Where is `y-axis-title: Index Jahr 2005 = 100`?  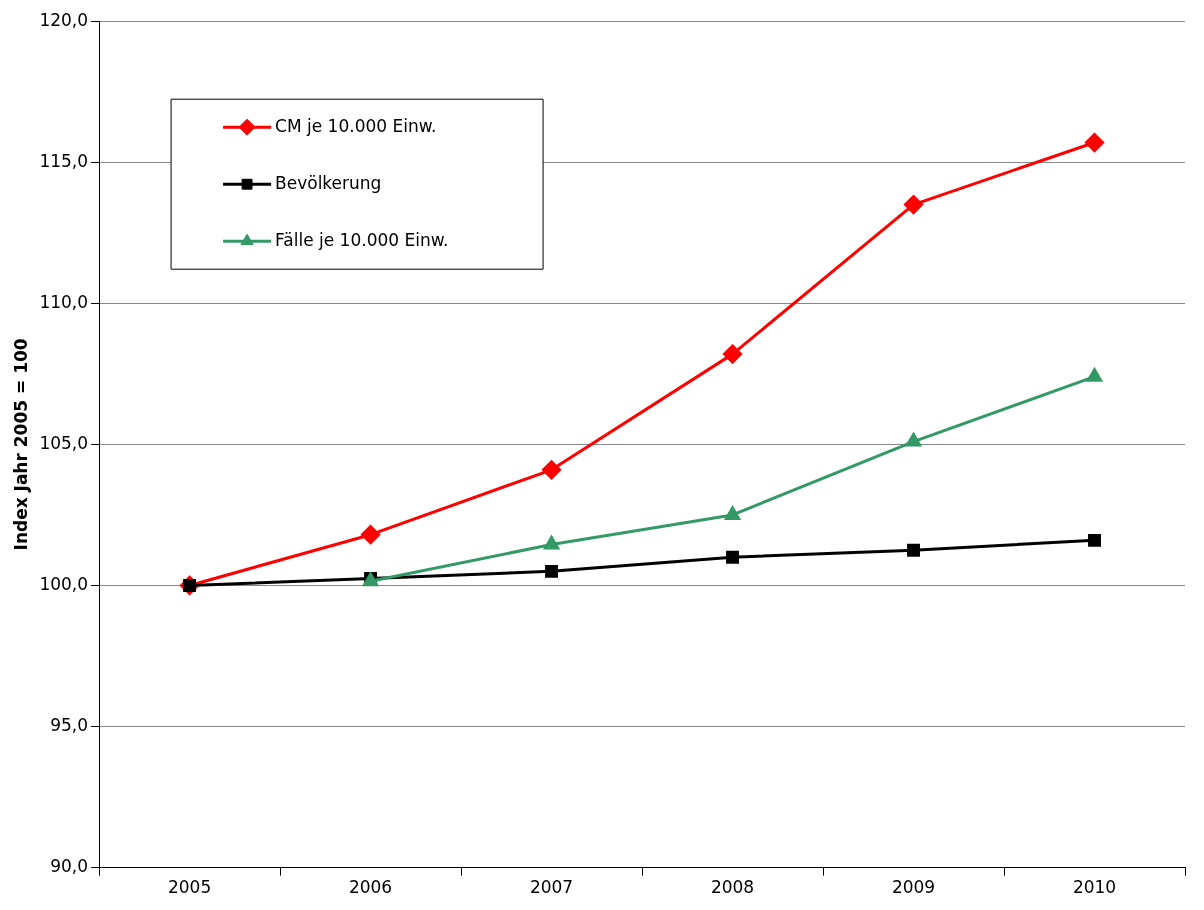 y-axis-title: Index Jahr 2005 = 100 is located at coordinates (20, 444).